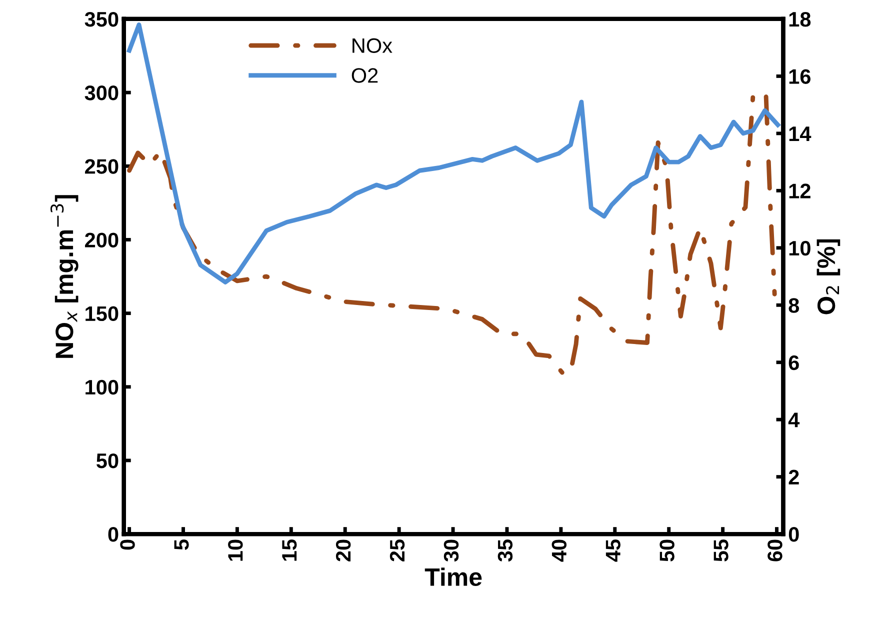 The image size is (885, 632). Describe the element at coordinates (613, 550) in the screenshot. I see `x-tick-label: 45` at that location.